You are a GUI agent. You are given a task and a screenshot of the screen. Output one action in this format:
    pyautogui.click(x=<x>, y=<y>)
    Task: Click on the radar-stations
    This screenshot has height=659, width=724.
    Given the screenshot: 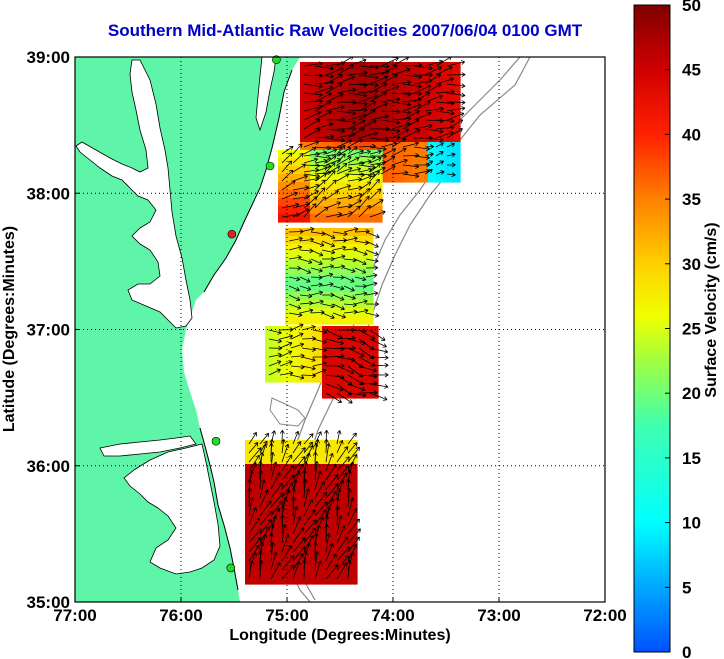 What is the action you would take?
    pyautogui.click(x=246, y=314)
    